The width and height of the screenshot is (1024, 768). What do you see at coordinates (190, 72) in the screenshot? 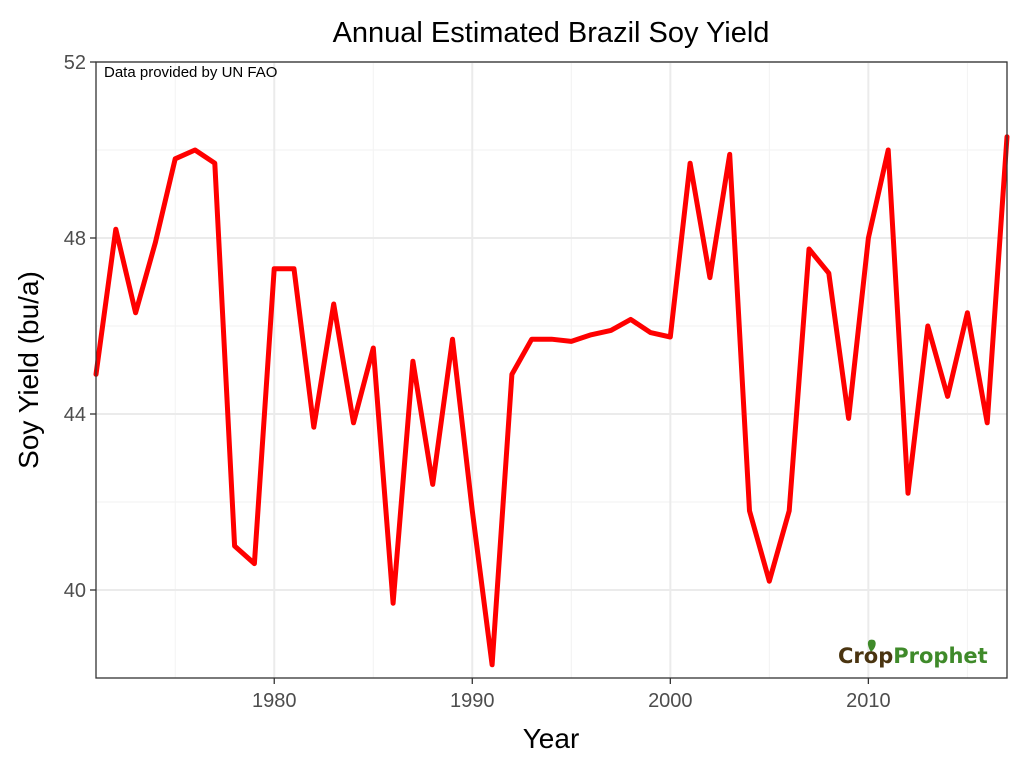
I see `data-source-annotation: Data provided by UN FAO` at bounding box center [190, 72].